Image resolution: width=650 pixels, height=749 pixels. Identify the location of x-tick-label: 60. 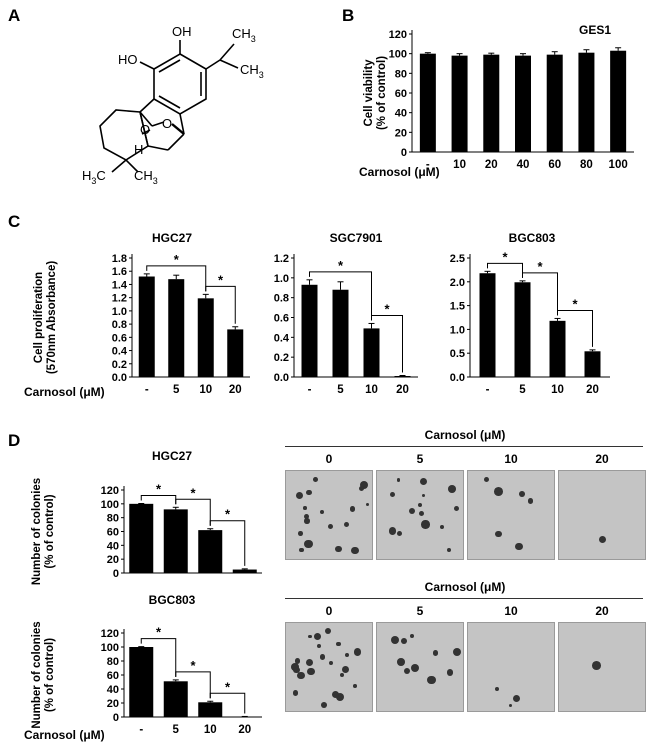
(554, 165).